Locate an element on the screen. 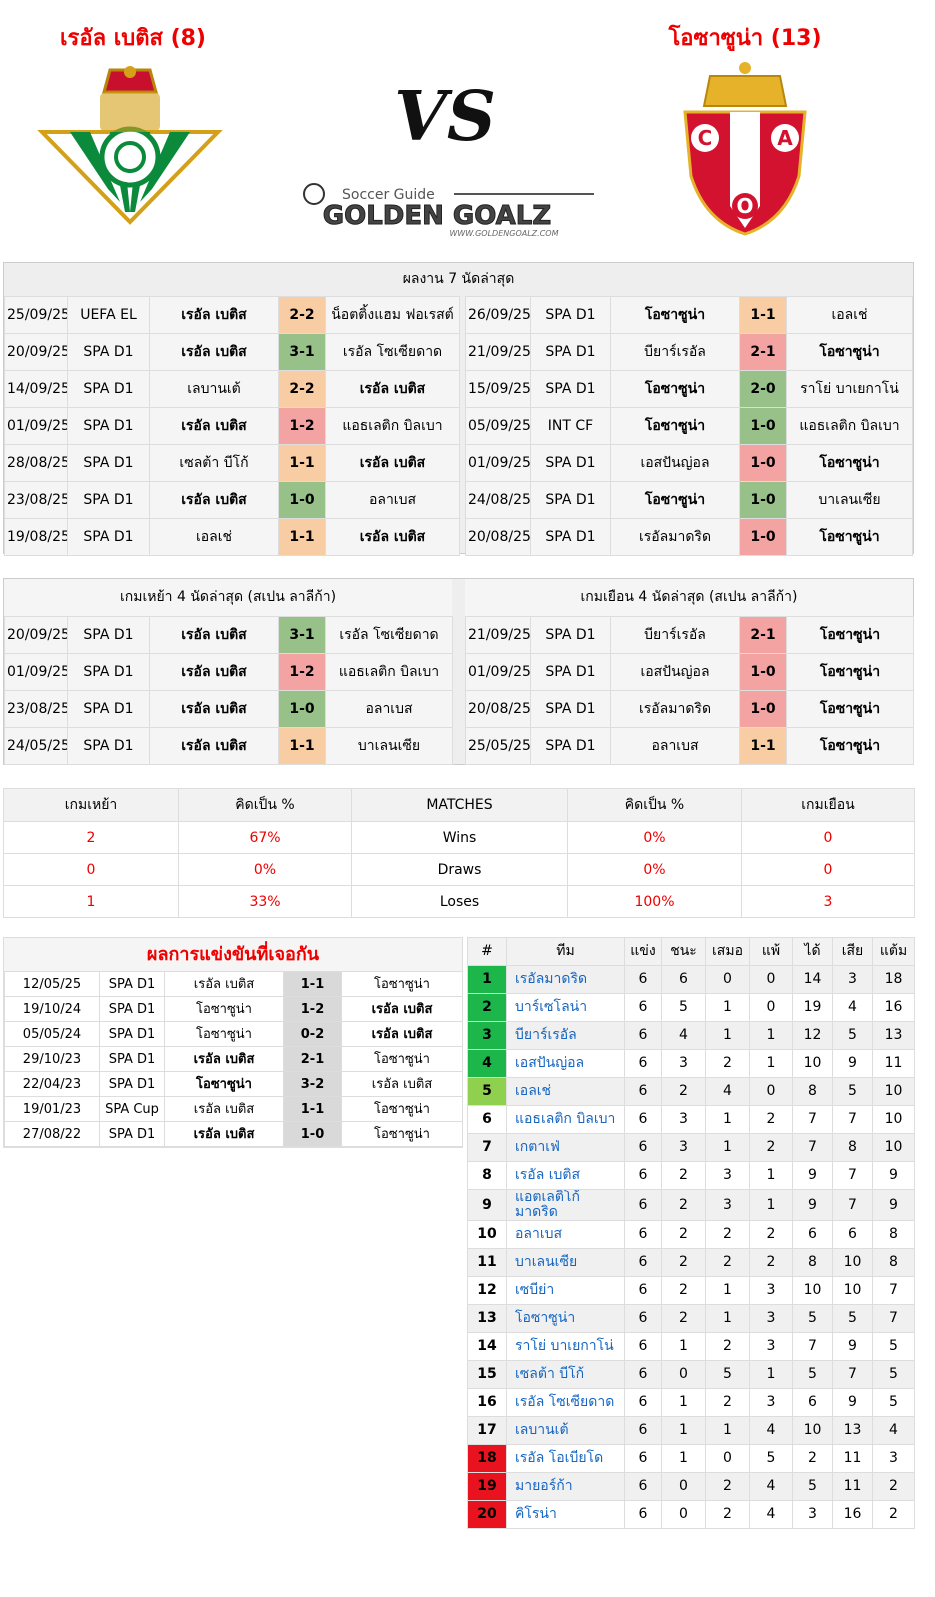 The width and height of the screenshot is (935, 1597). match-row: 01/09/25 SPA D1 เอสปันญ่อล 1-0 โอซาซูน่า is located at coordinates (689, 672).